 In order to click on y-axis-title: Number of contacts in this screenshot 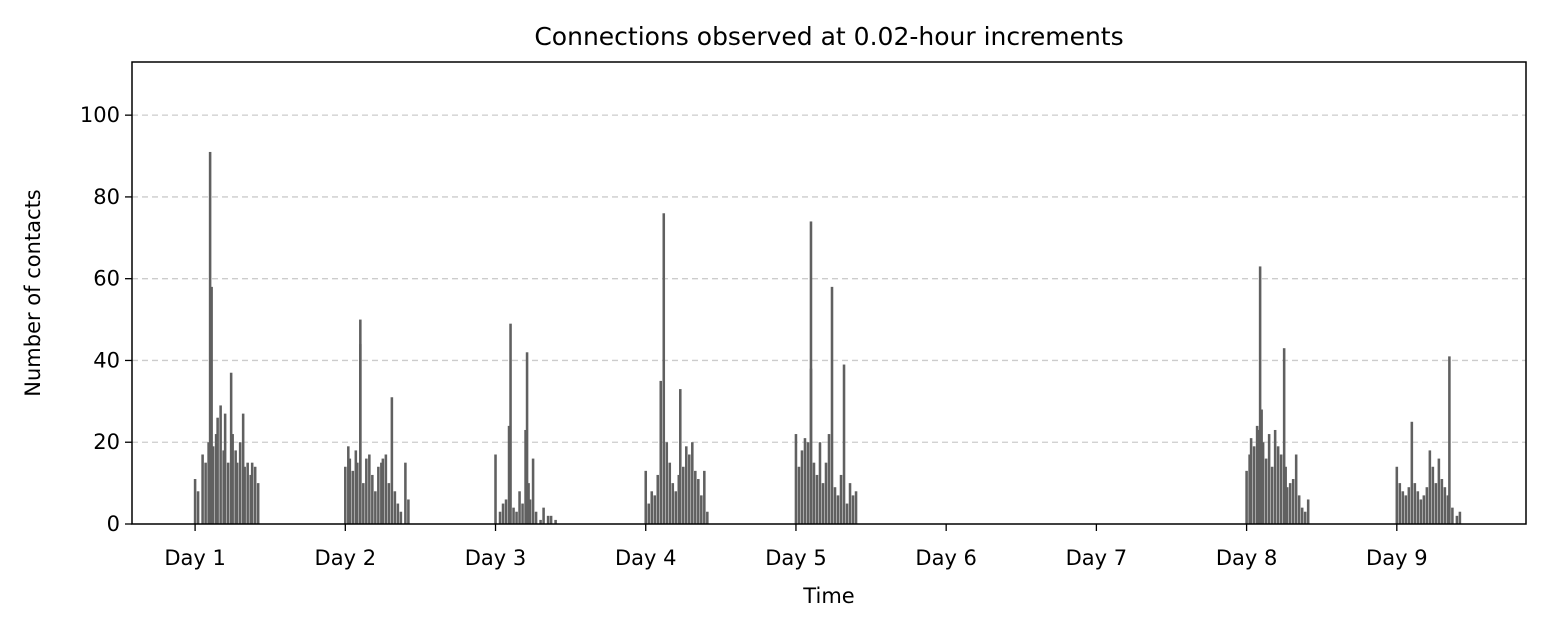, I will do `click(33, 292)`.